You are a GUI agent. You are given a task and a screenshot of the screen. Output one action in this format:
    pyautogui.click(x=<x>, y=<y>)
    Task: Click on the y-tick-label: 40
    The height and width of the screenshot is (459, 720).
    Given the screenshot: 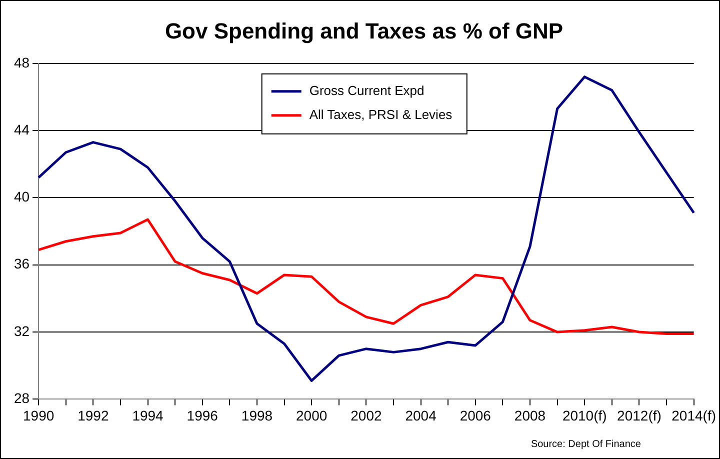 What is the action you would take?
    pyautogui.click(x=22, y=196)
    